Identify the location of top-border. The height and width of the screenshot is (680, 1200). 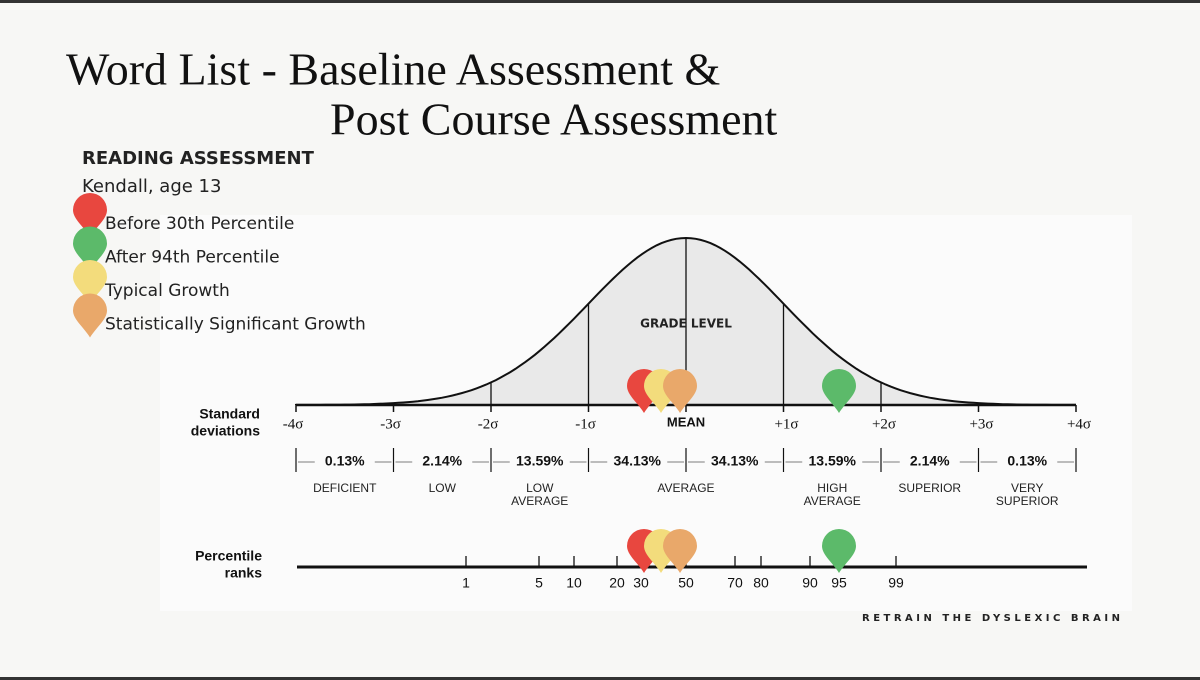
(600, 1).